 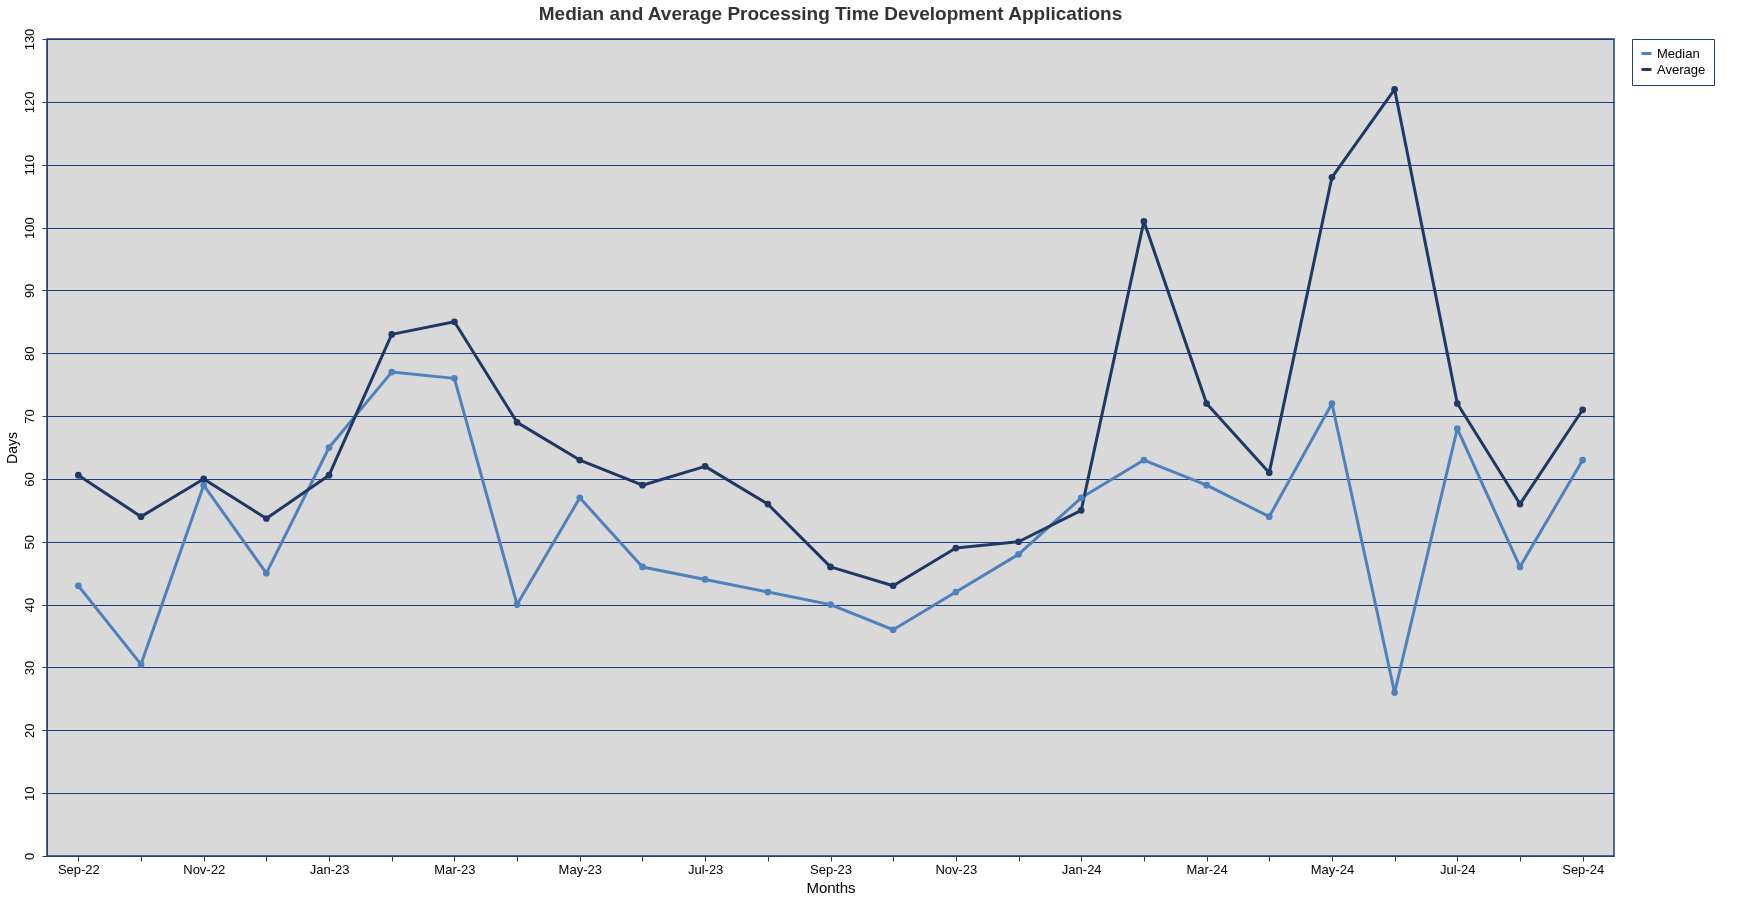 I want to click on legend-label: Median, so click(x=1678, y=53).